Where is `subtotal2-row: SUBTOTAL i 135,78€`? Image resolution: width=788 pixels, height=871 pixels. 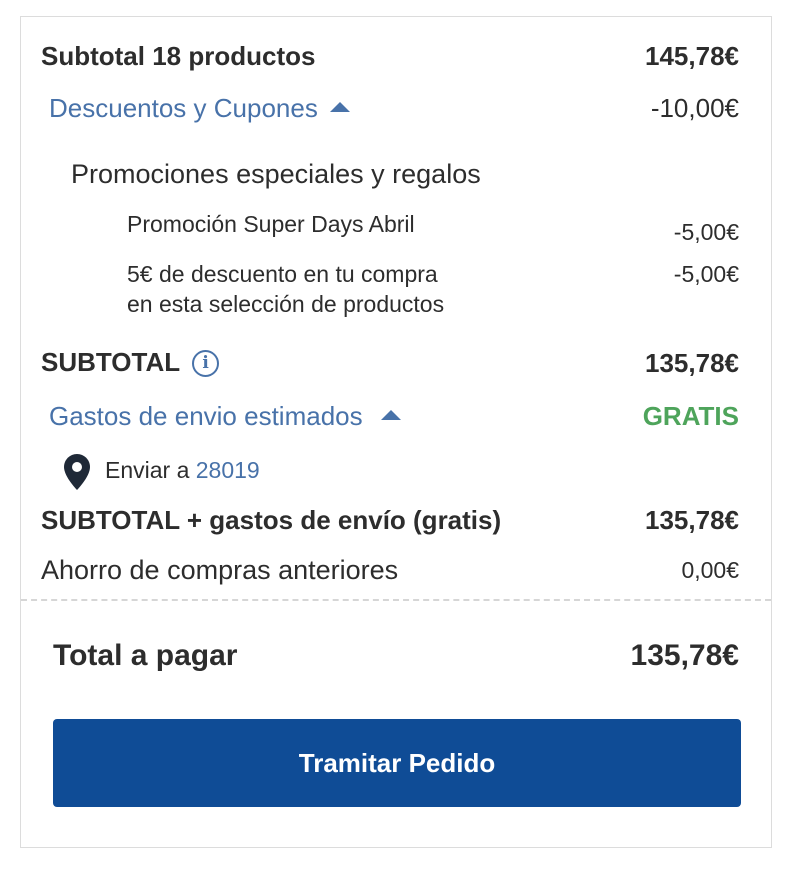
subtotal2-row: SUBTOTAL i 135,78€ is located at coordinates (390, 363).